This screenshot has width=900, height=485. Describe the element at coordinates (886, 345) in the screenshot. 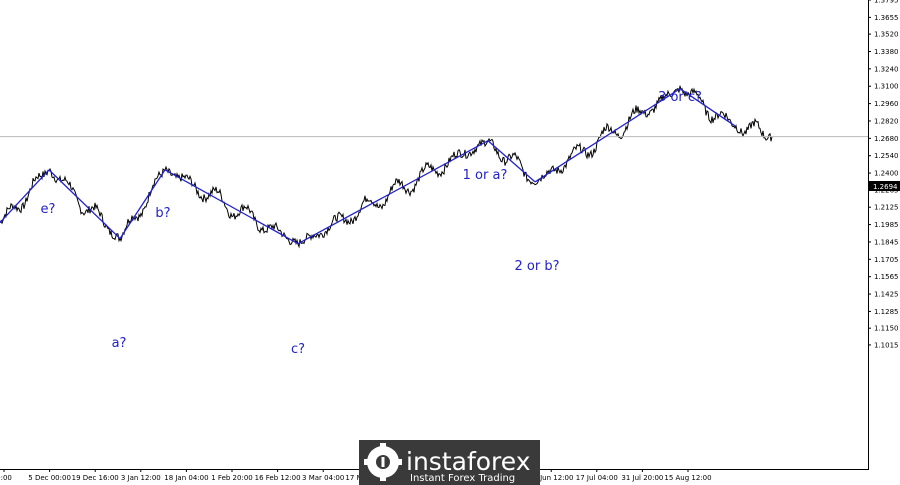

I see `y-tick-label: 1.1015` at that location.